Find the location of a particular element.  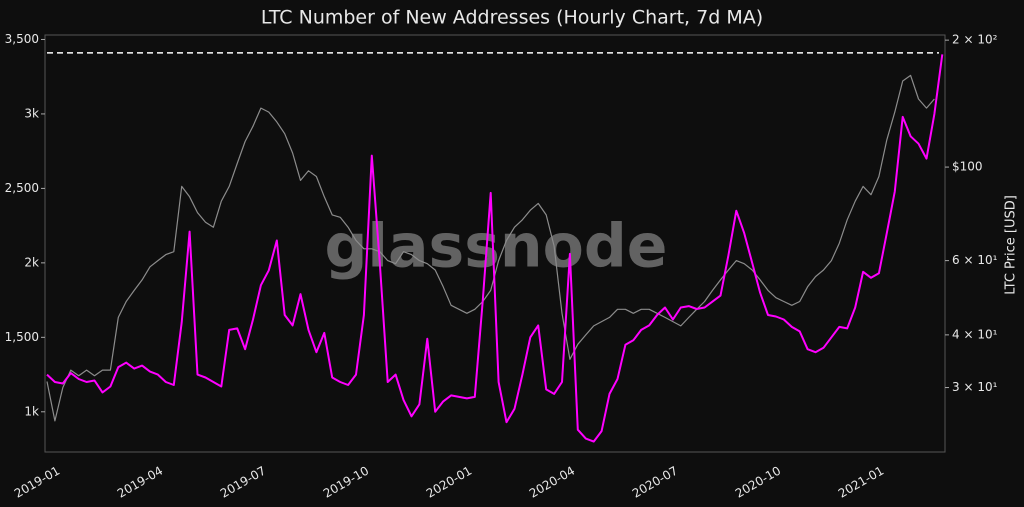

y2-tick-label: $100 is located at coordinates (967, 167).